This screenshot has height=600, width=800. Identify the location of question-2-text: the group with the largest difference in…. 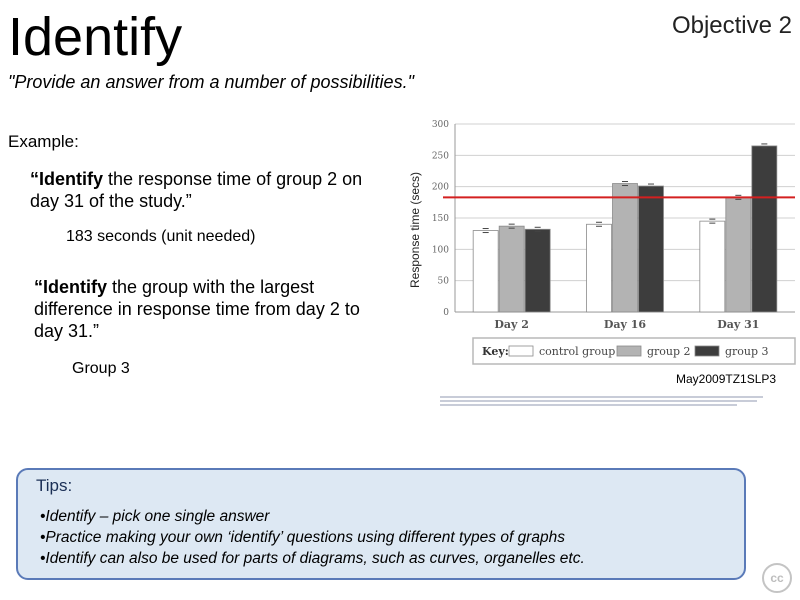
(197, 309).